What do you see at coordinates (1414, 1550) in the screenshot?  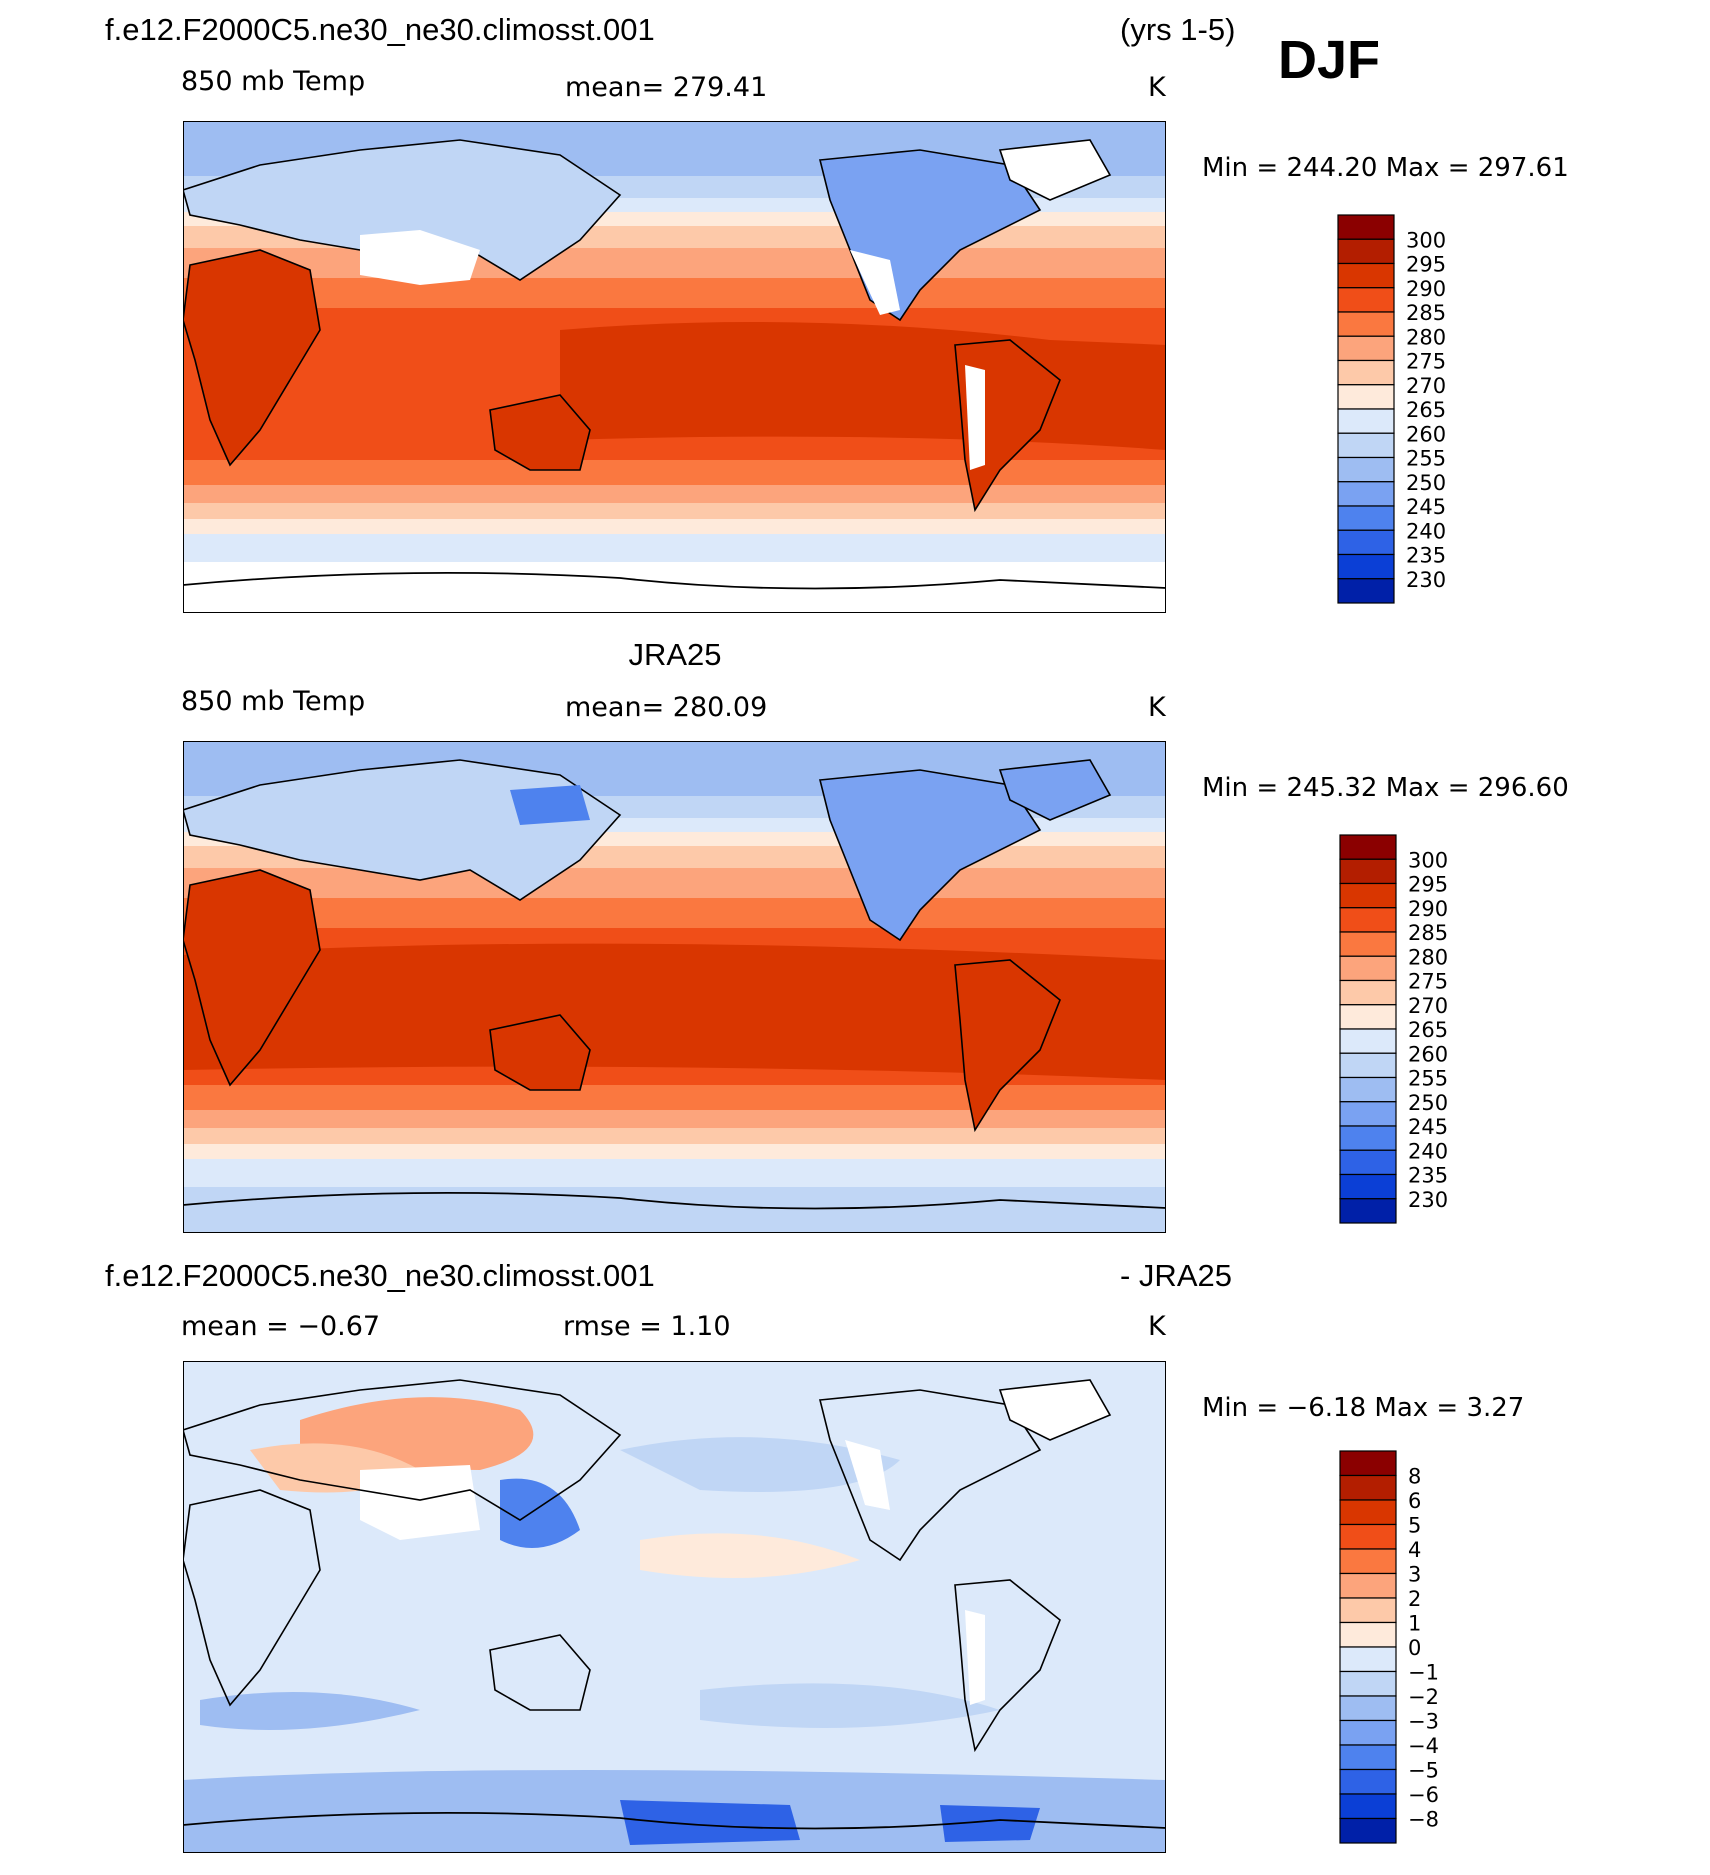 I see `colorbar-tick-label: 4` at bounding box center [1414, 1550].